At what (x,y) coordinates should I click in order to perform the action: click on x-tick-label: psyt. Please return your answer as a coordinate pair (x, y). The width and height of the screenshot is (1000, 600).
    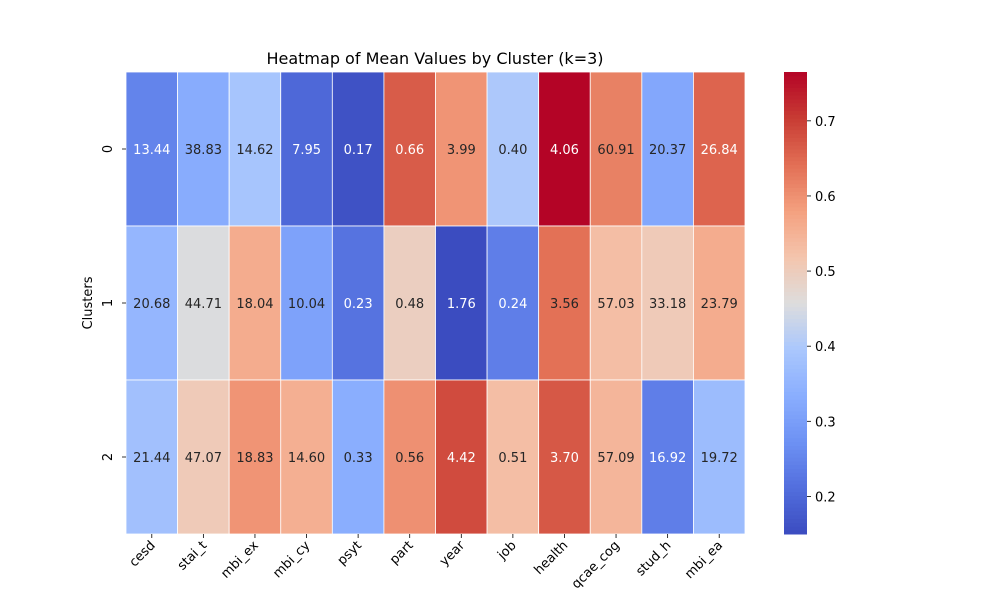
    Looking at the image, I should click on (350, 553).